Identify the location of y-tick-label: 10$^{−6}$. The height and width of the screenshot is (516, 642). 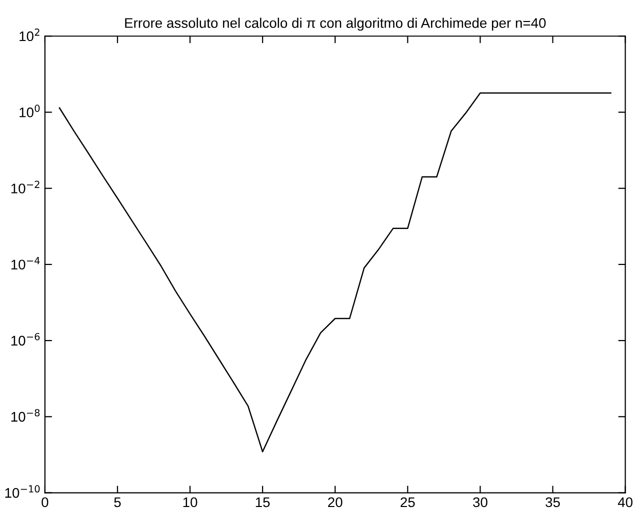
(25, 339).